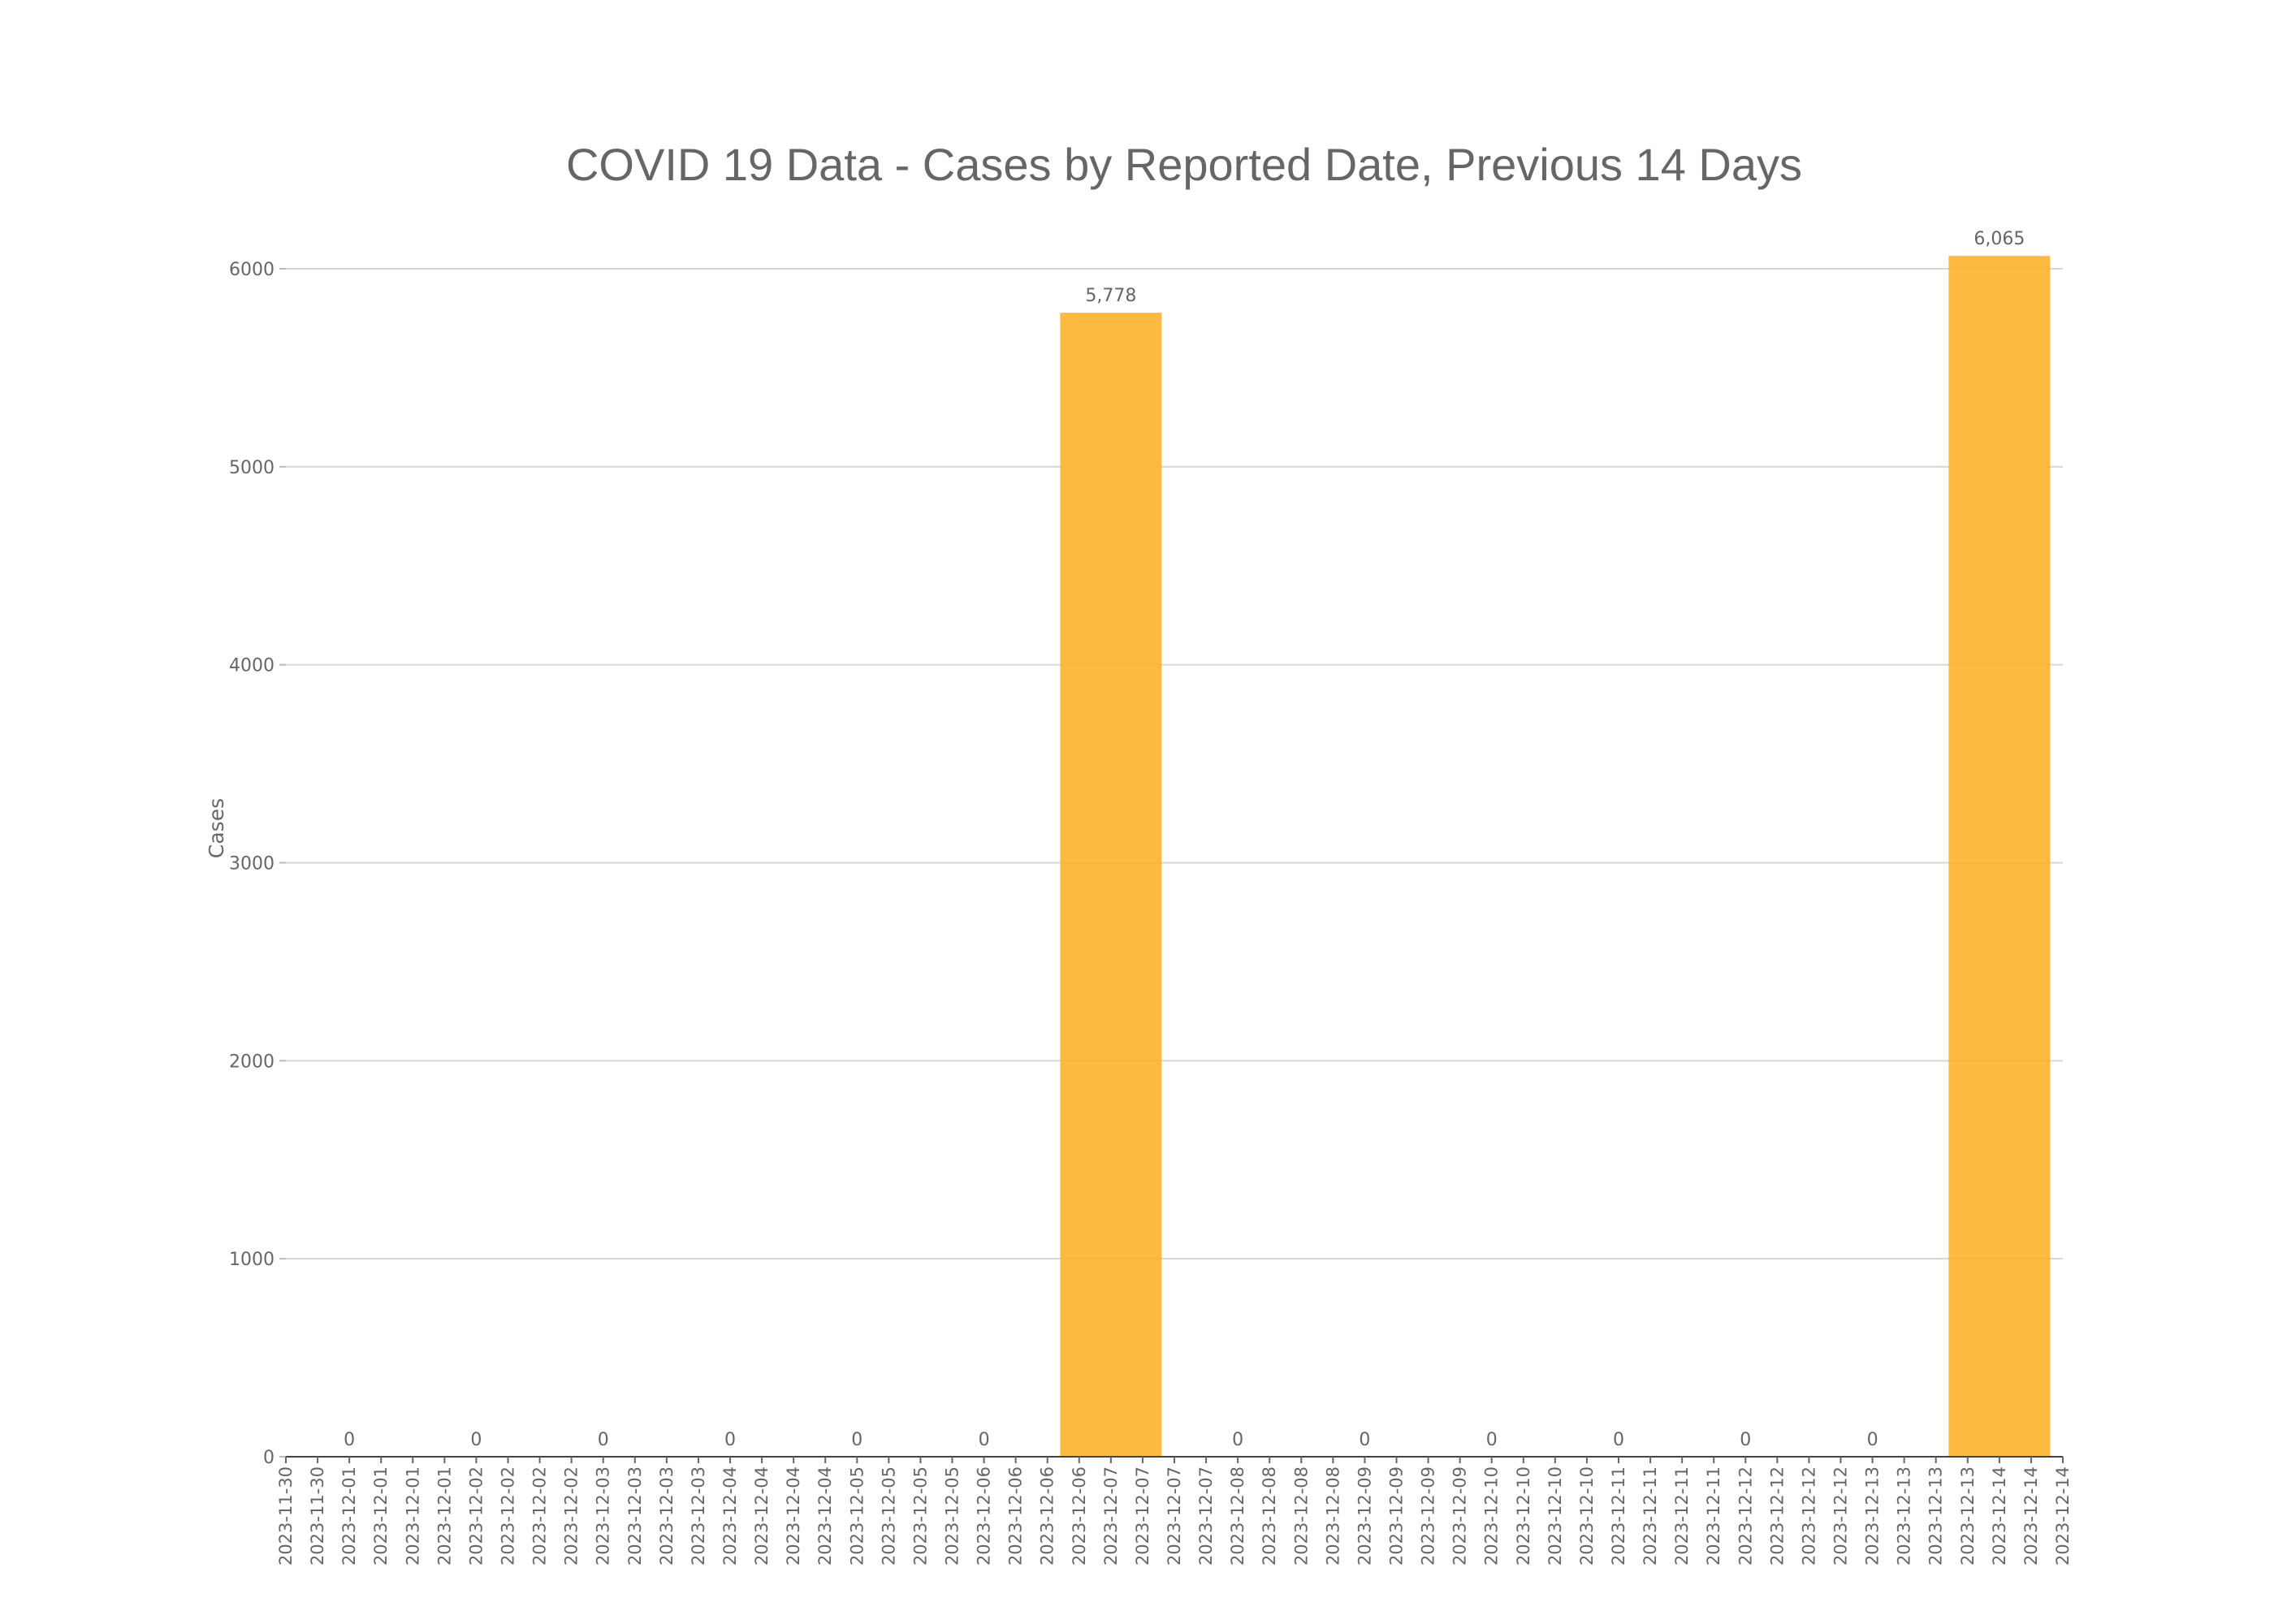 Image resolution: width=2274 pixels, height=1624 pixels. I want to click on data-label-2023-12-08: 0, so click(1238, 1440).